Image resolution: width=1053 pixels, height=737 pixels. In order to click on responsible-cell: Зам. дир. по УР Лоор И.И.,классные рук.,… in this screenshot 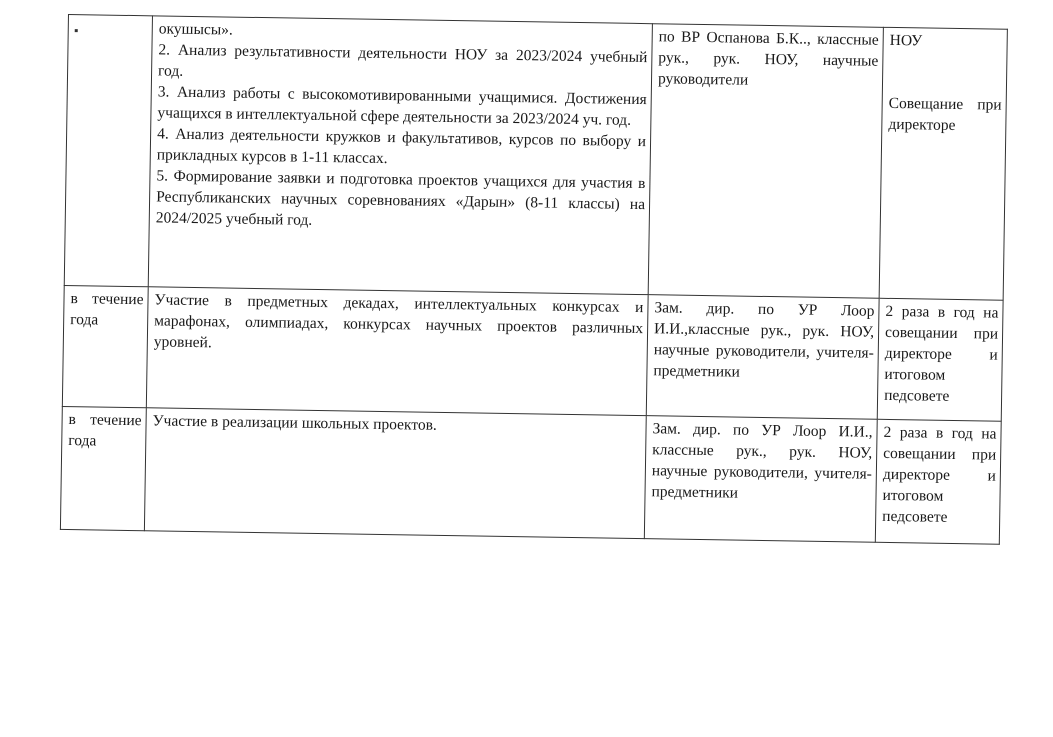, I will do `click(763, 357)`.